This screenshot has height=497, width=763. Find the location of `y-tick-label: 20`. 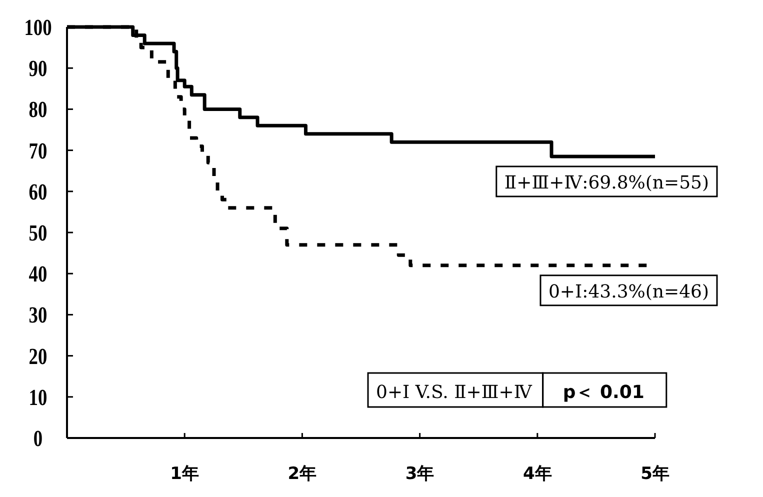

y-tick-label: 20 is located at coordinates (38, 356).